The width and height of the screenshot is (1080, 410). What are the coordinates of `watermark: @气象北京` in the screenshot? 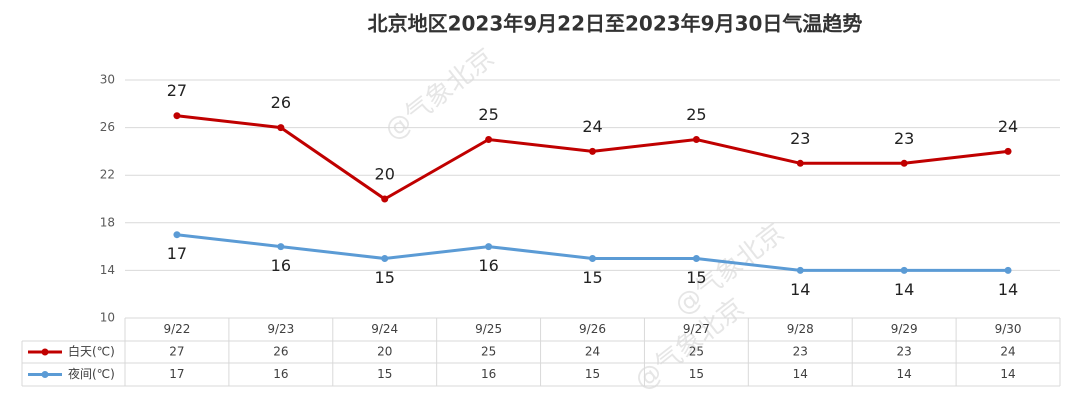 It's located at (439, 95).